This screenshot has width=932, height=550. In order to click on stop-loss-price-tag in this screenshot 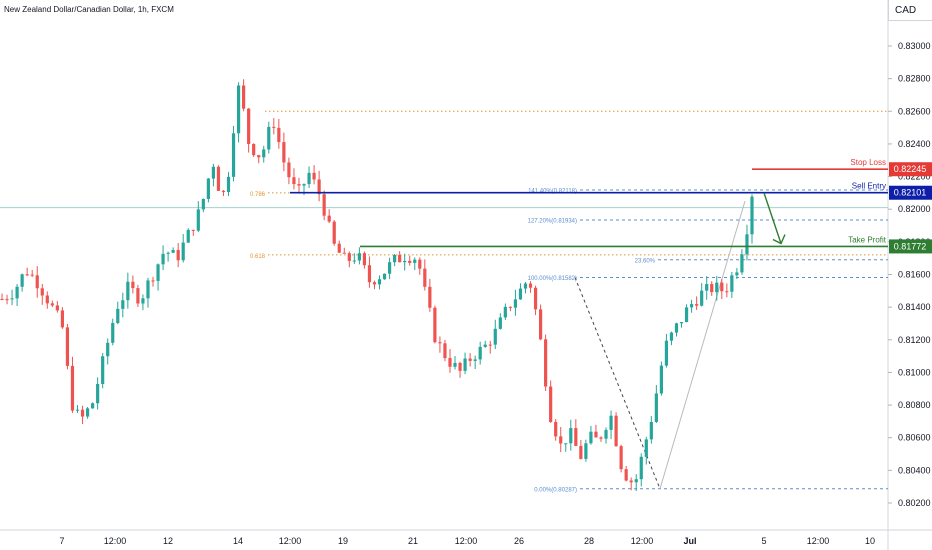, I will do `click(910, 169)`.